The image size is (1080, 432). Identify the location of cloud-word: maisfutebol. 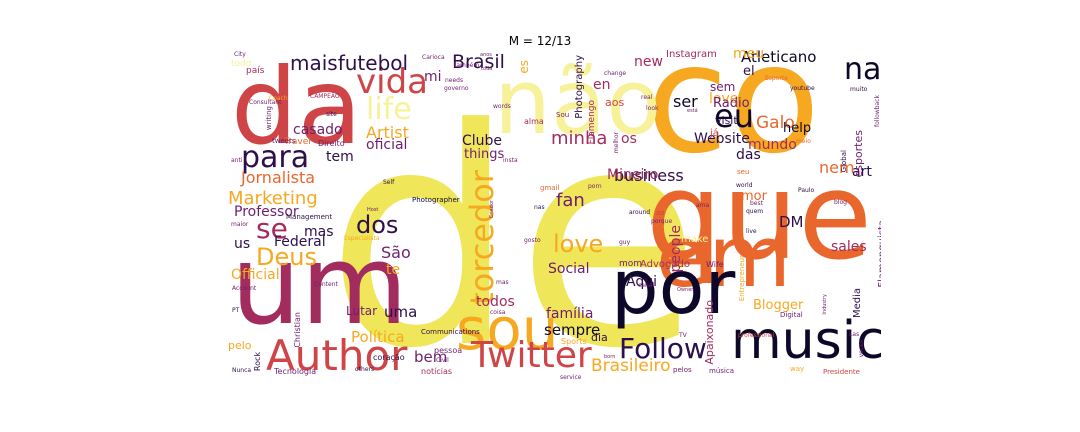
(349, 63).